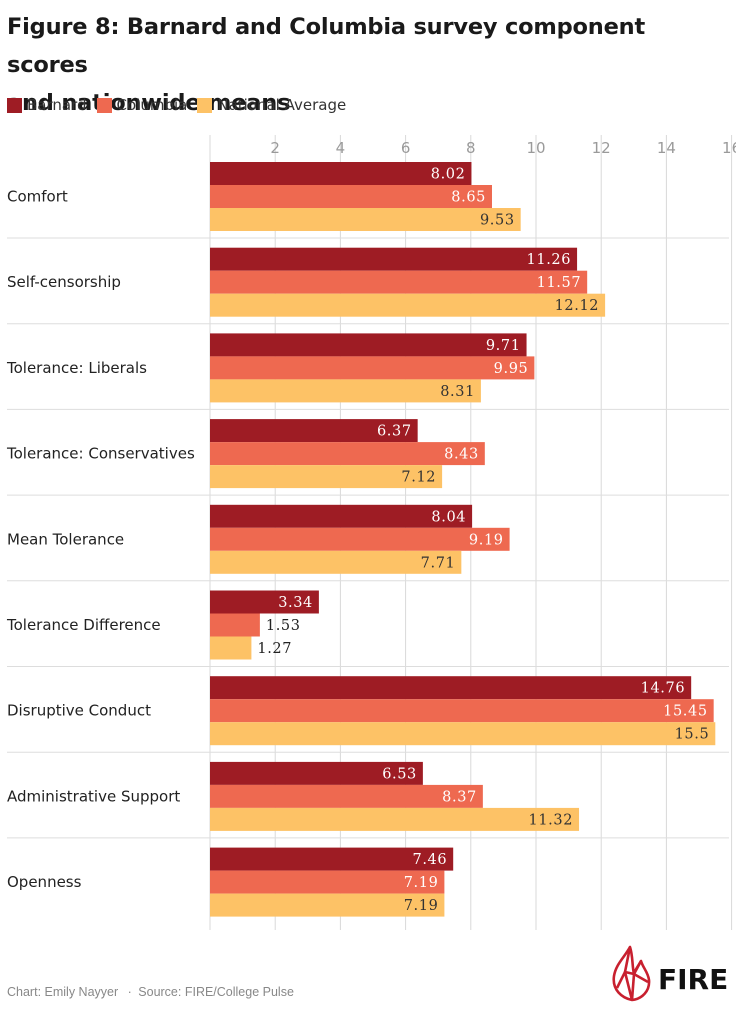 The width and height of the screenshot is (736, 1012). Describe the element at coordinates (64, 282) in the screenshot. I see `category-label-self-censorship: Self-censorship` at that location.